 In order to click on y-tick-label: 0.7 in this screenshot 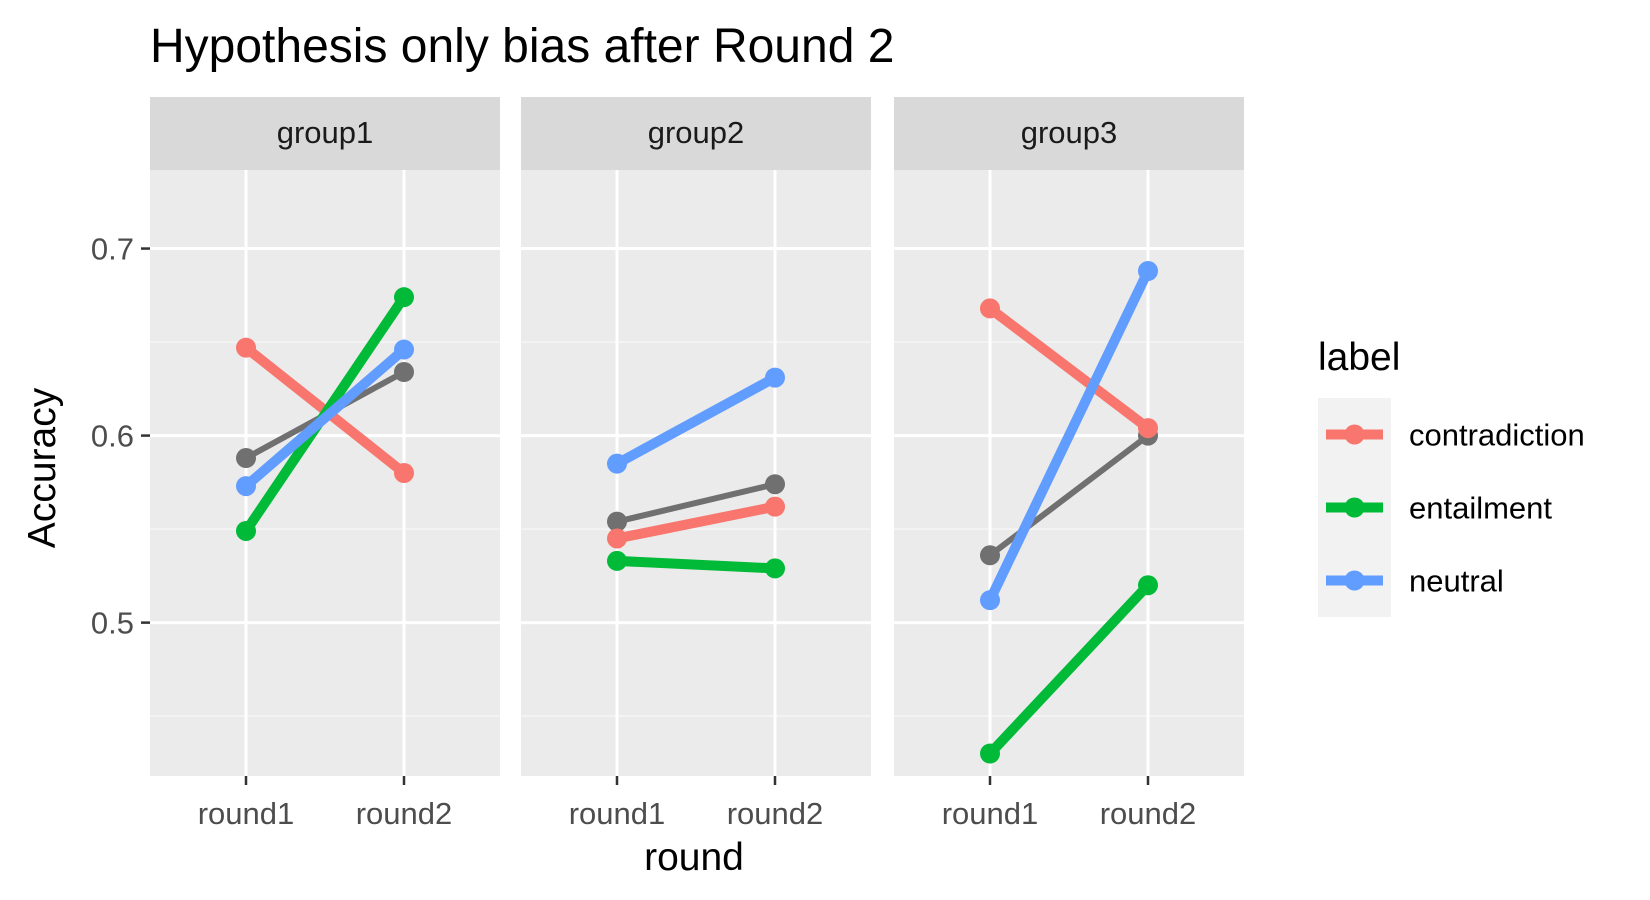, I will do `click(112, 249)`.